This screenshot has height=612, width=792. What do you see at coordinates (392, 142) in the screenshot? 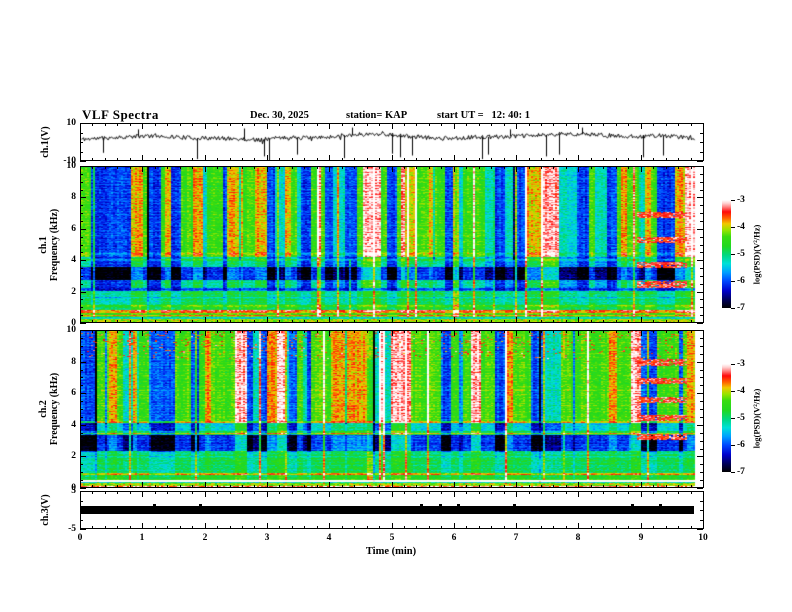
I see `panel-ch1-waveform` at bounding box center [392, 142].